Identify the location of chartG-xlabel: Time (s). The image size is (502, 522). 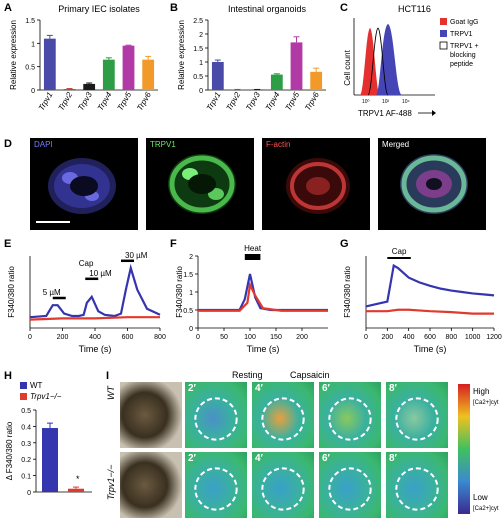
(430, 349).